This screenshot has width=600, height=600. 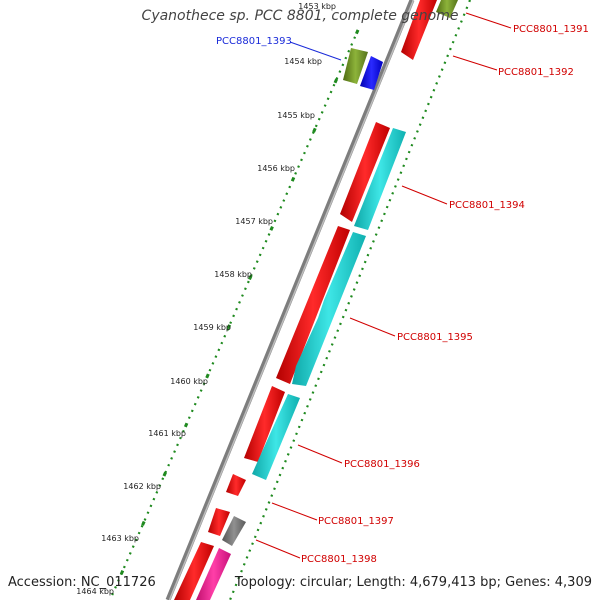 I want to click on gene-1396-cyan-arrow, so click(x=276, y=437).